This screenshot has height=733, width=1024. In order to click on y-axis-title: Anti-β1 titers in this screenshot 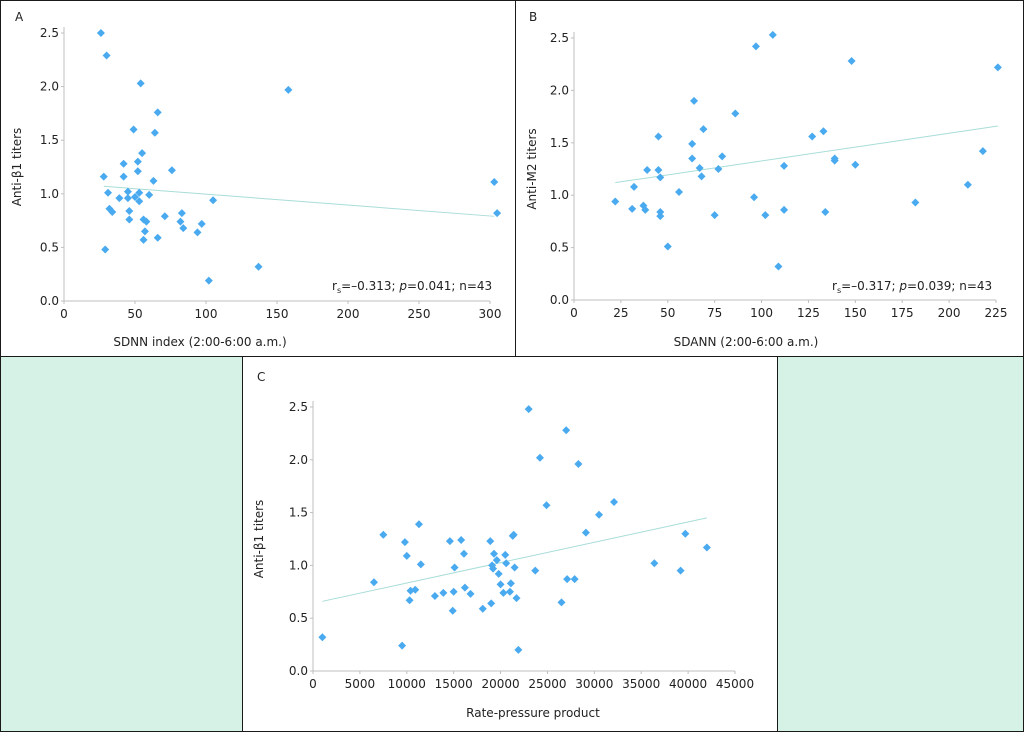, I will do `click(17, 167)`.